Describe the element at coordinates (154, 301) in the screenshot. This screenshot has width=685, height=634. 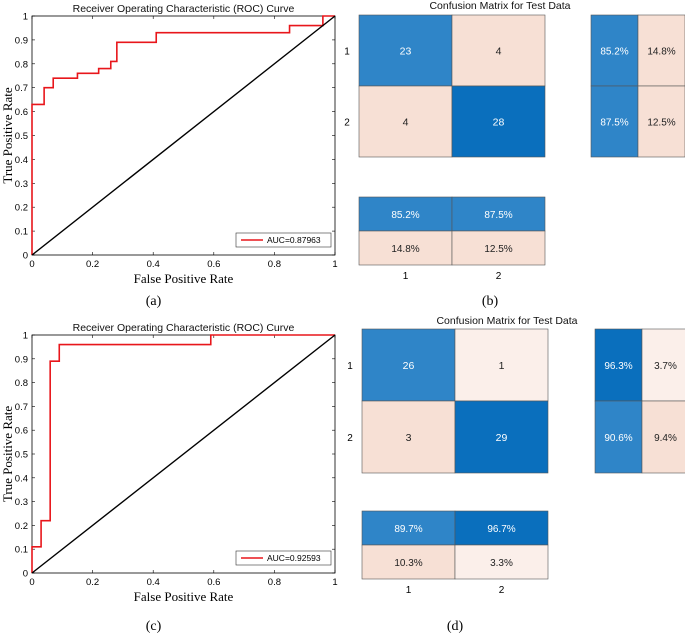
I see `panel-caption: (a)` at that location.